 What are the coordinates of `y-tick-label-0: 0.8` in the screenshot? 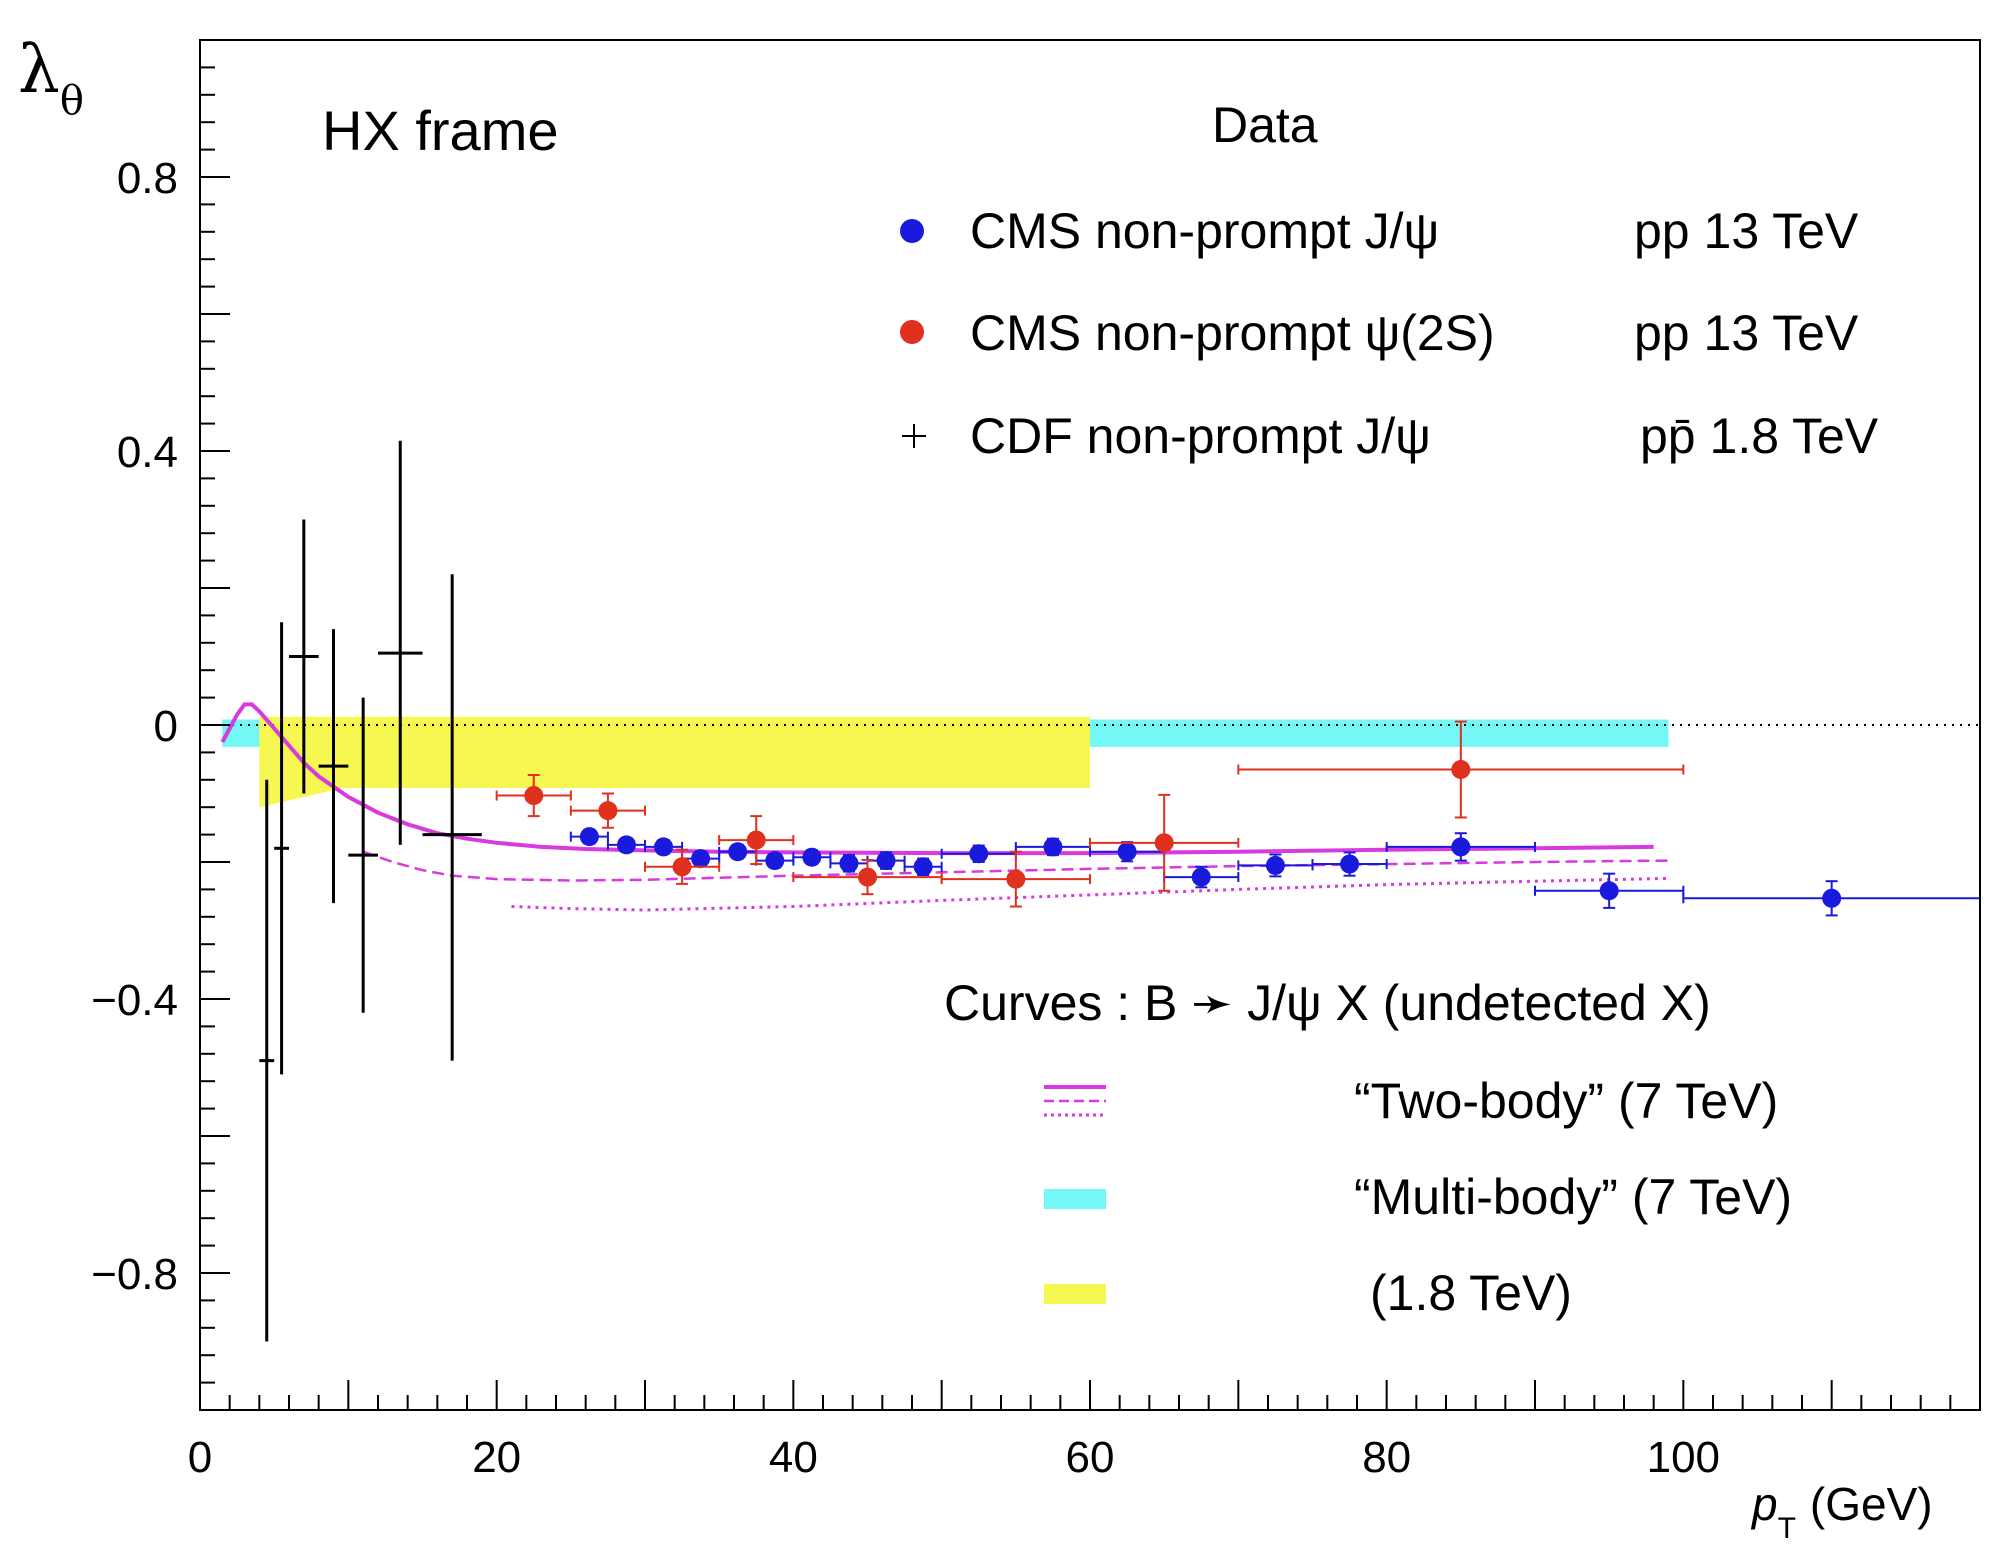 It's located at (147, 178).